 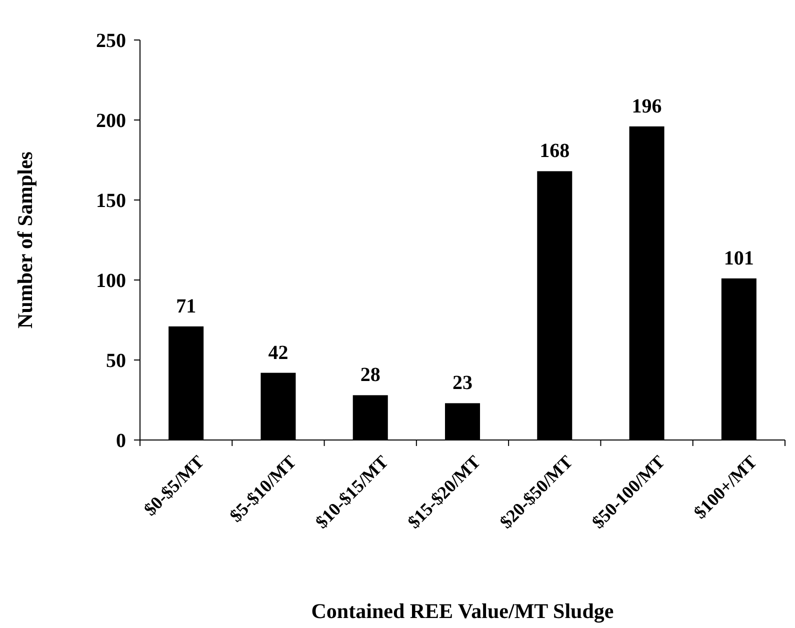 What do you see at coordinates (739, 258) in the screenshot?
I see `data-label: 101` at bounding box center [739, 258].